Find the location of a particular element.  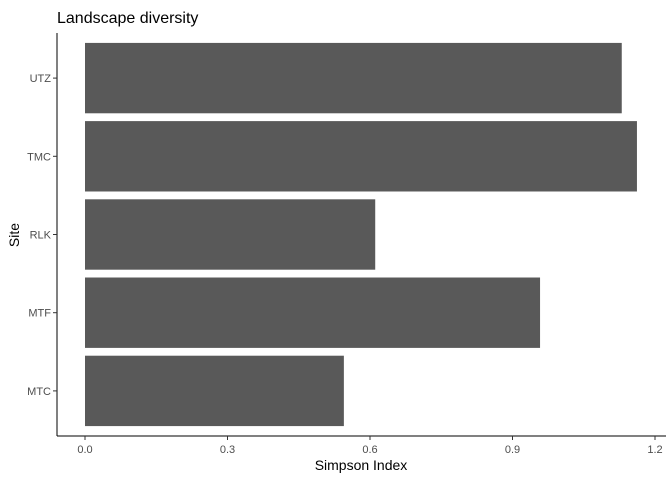

x-tick-label: 1.2 is located at coordinates (654, 450).